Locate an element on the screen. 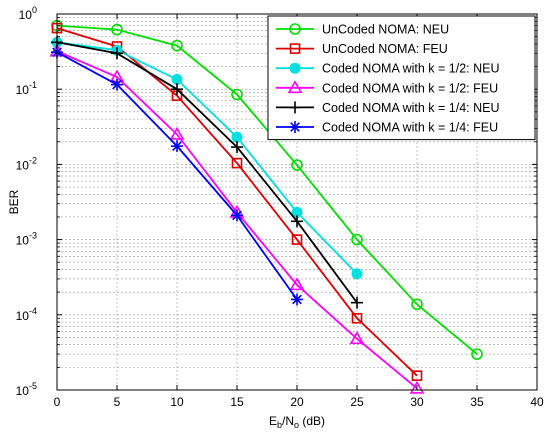  legend-item: UnCoded NOMA: FEU is located at coordinates (362, 49).